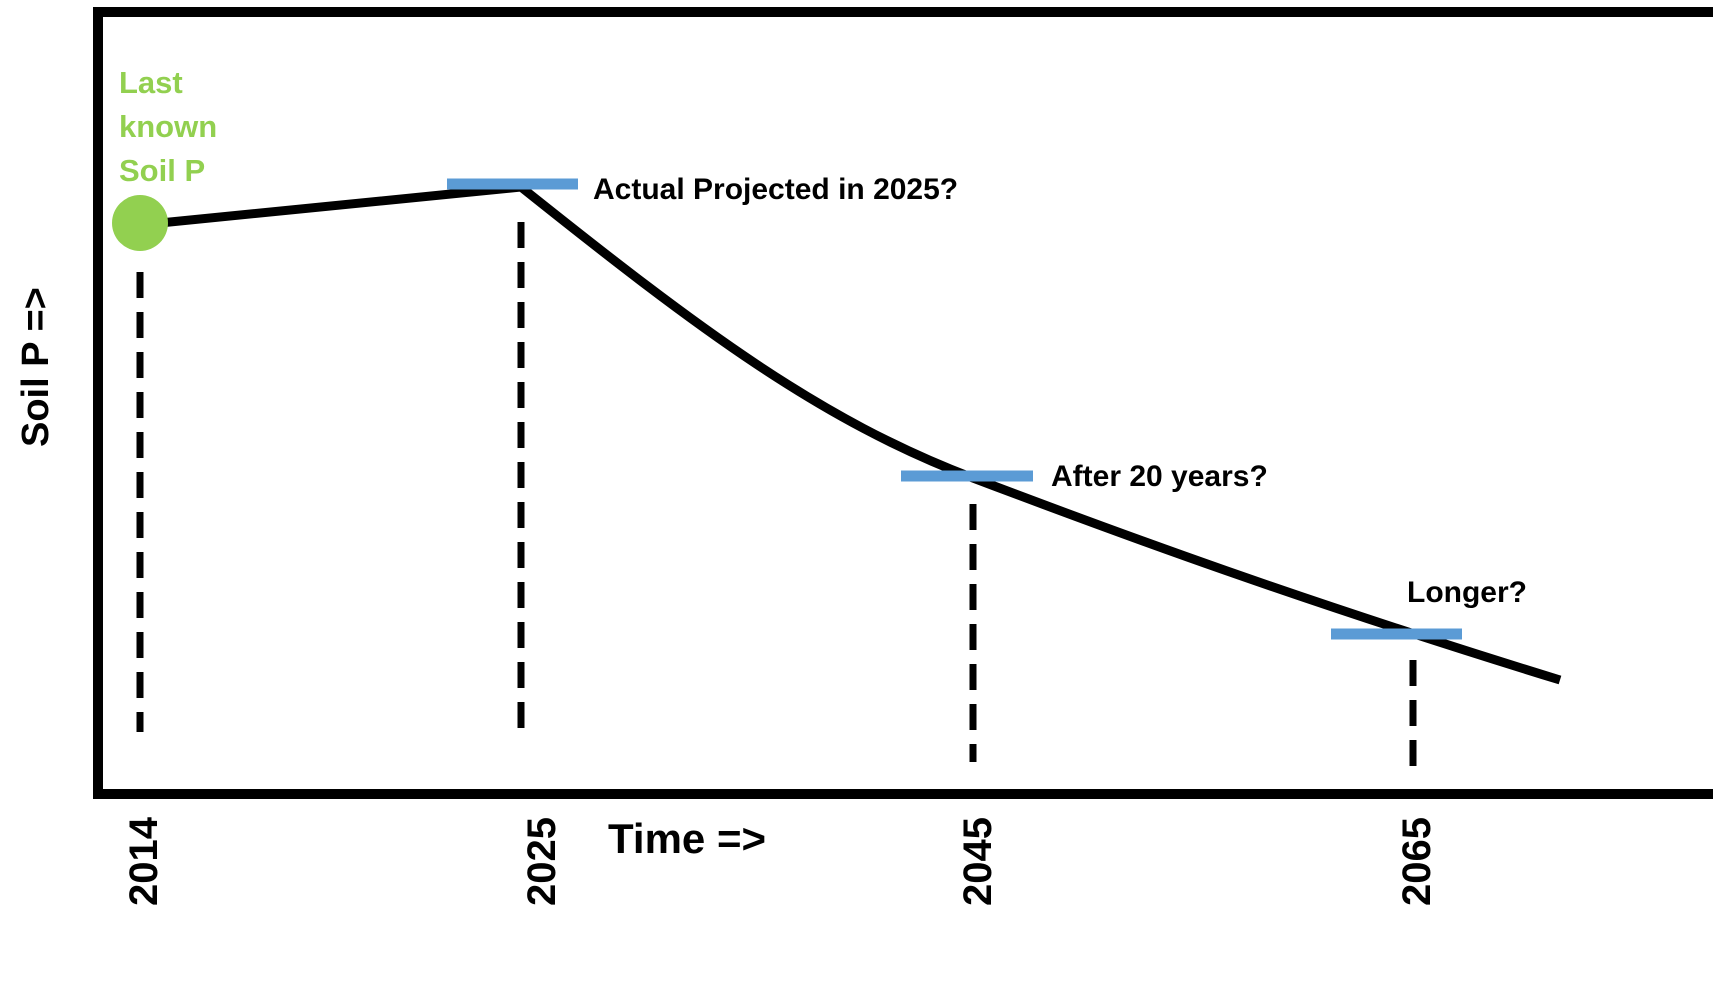 Image resolution: width=1713 pixels, height=996 pixels. Describe the element at coordinates (1417, 861) in the screenshot. I see `year-label-2065: 2065` at that location.